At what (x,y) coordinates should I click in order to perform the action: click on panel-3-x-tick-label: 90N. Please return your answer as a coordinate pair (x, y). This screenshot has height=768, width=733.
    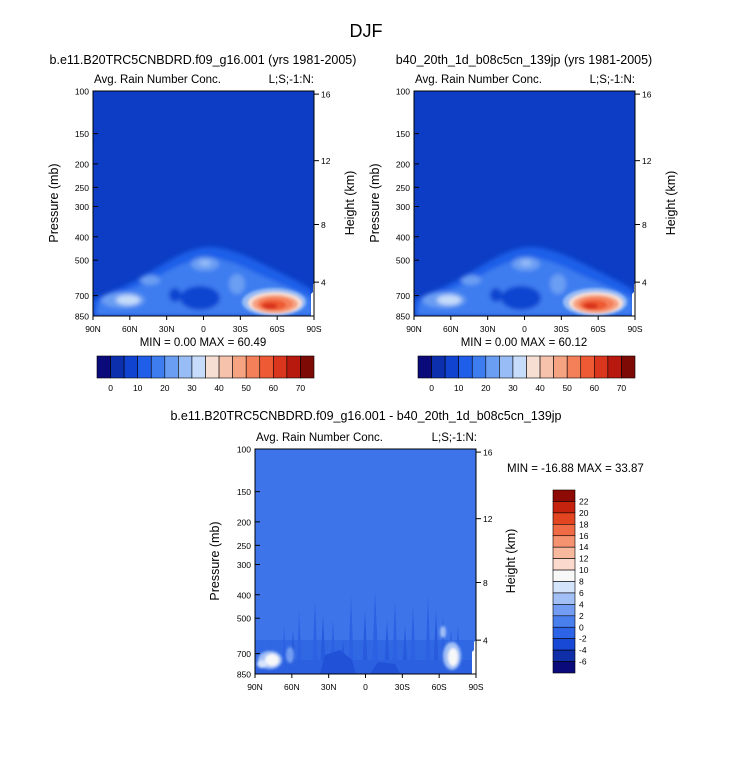
    Looking at the image, I should click on (255, 687).